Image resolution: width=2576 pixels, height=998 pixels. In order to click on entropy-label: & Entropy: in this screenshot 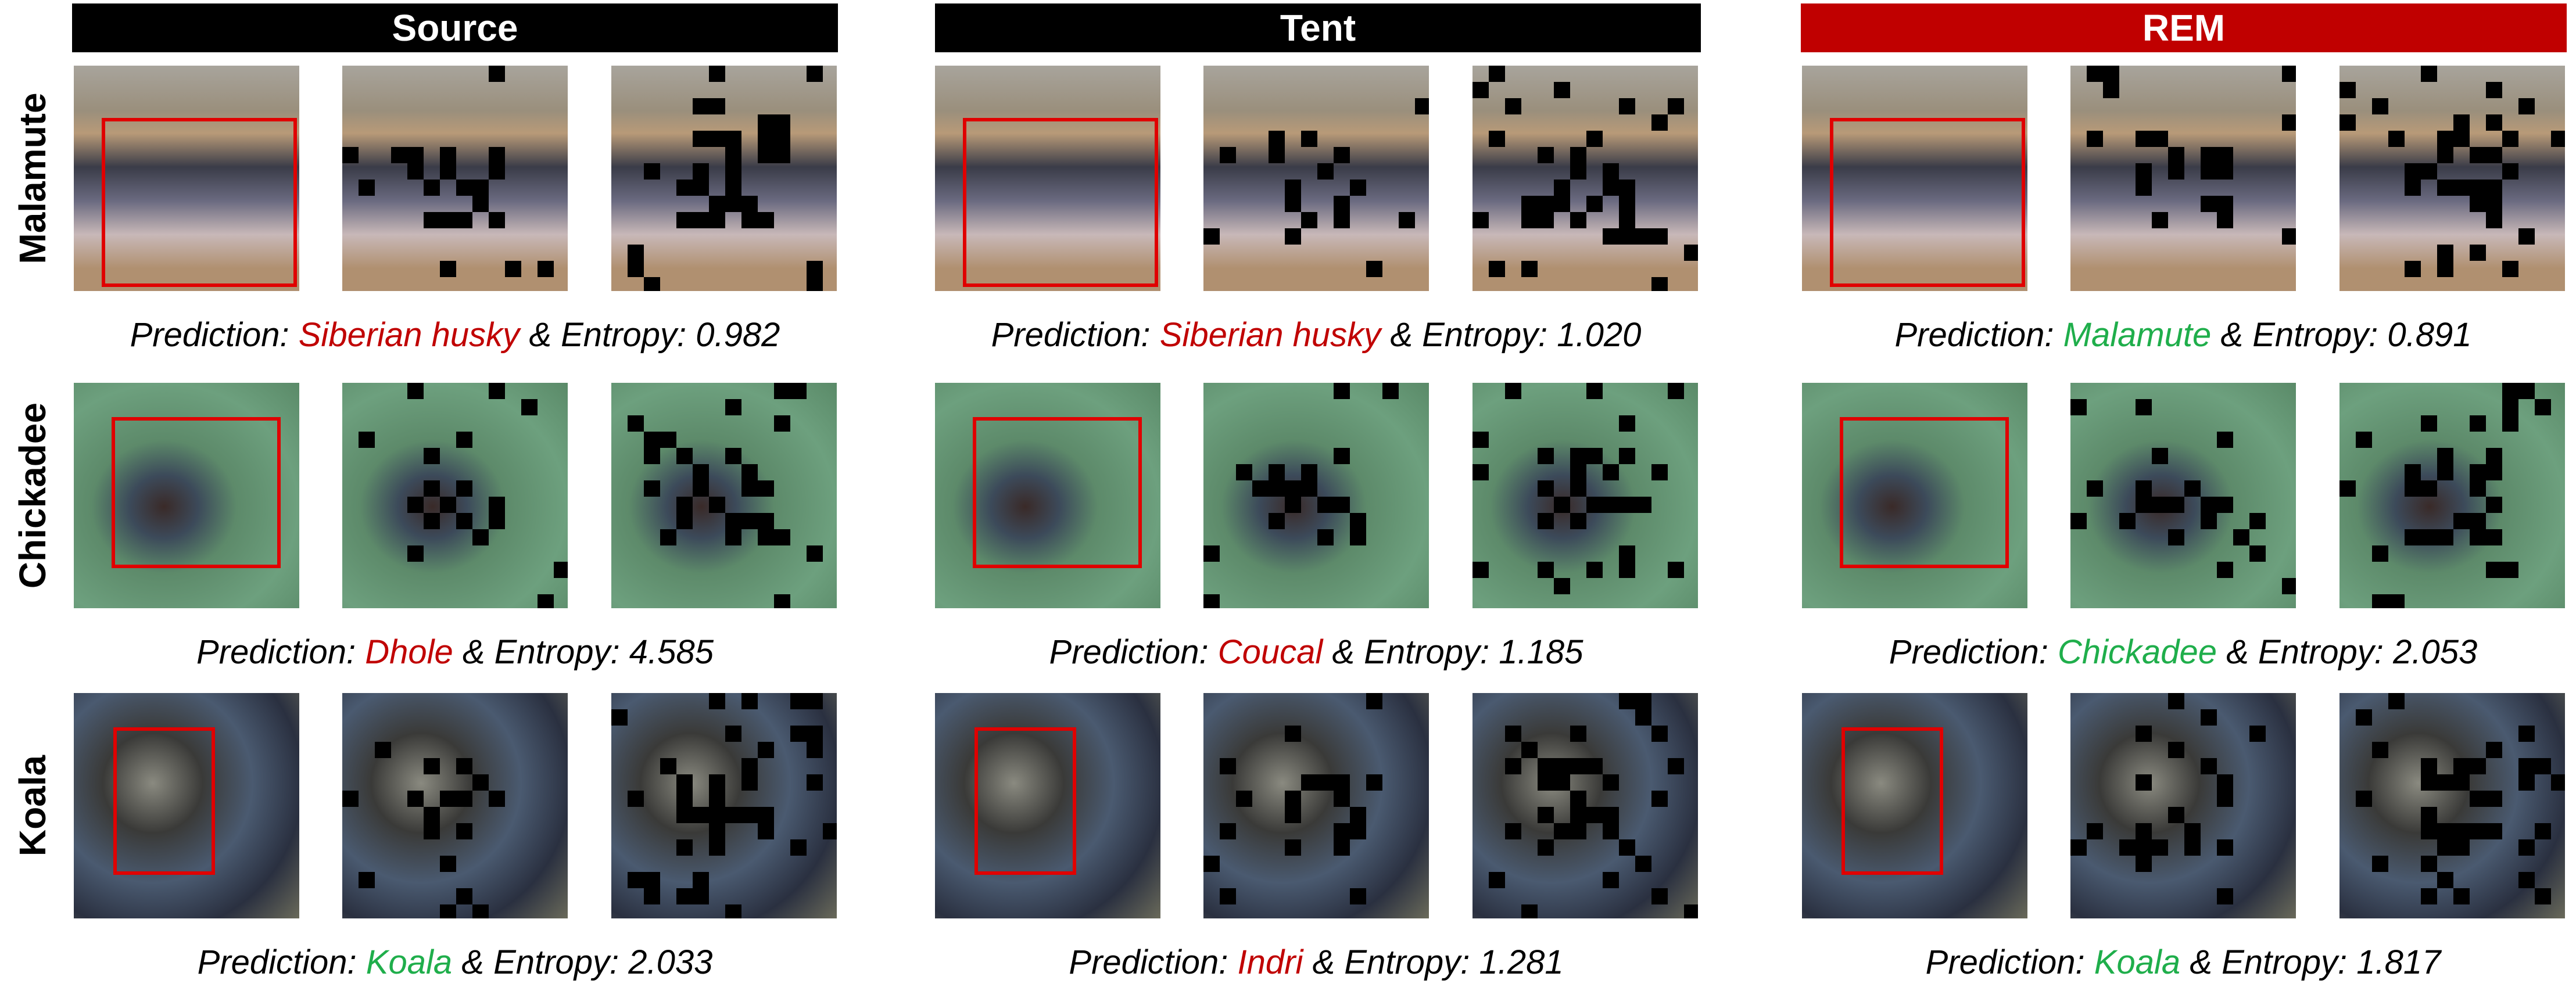, I will do `click(541, 652)`.